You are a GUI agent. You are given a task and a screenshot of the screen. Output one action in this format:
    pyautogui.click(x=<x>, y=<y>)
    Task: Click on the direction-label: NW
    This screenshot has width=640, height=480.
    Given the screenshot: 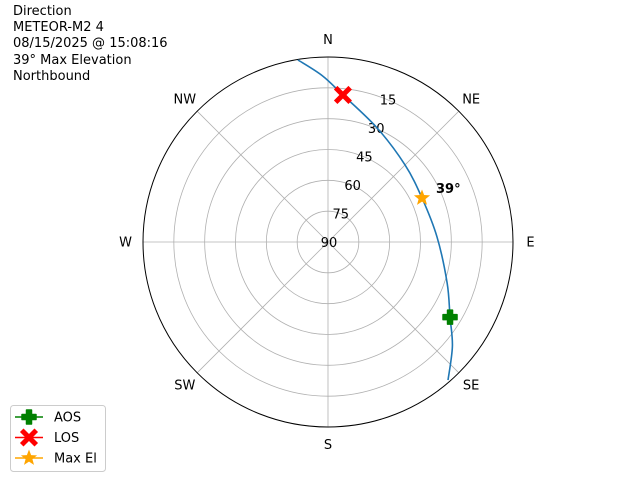 What is the action you would take?
    pyautogui.click(x=185, y=99)
    